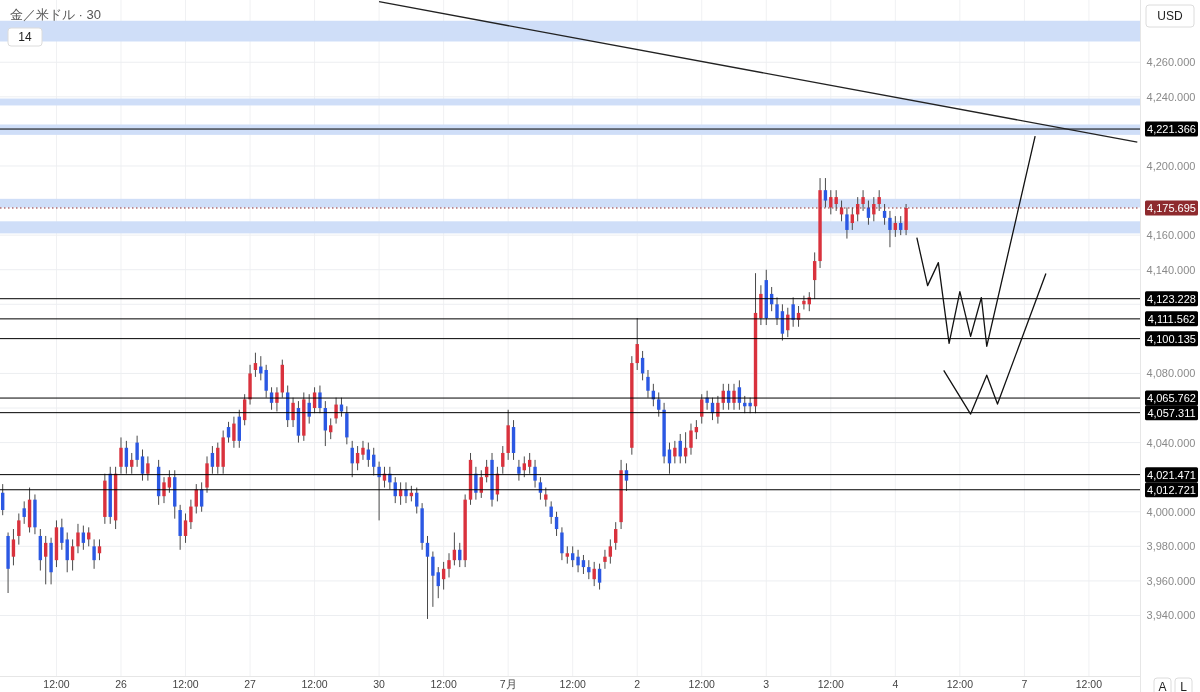 The image size is (1200, 692). What do you see at coordinates (25, 37) in the screenshot?
I see `annotation: 14` at bounding box center [25, 37].